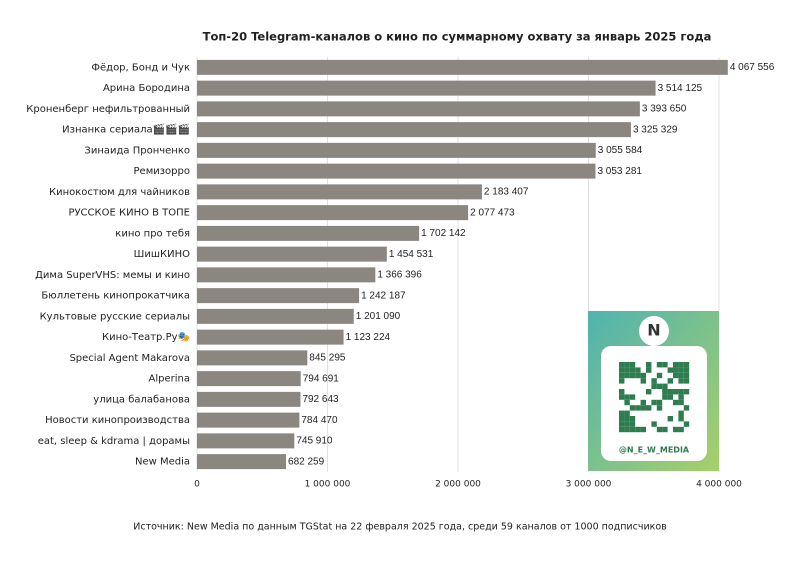 This screenshot has width=800, height=566. What do you see at coordinates (162, 254) in the screenshot?
I see `y-tick-label: ШишКИНО` at bounding box center [162, 254].